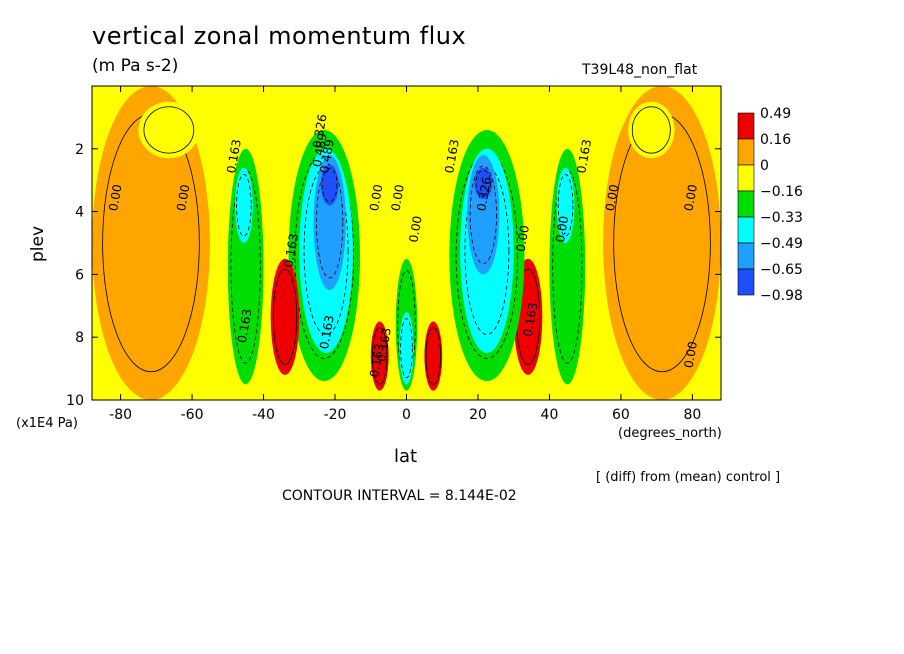  I want to click on color-legend: 0.49 0.16 0 −0.16 −0.33 −0.49 −0.65 −0.98, so click(770, 205).